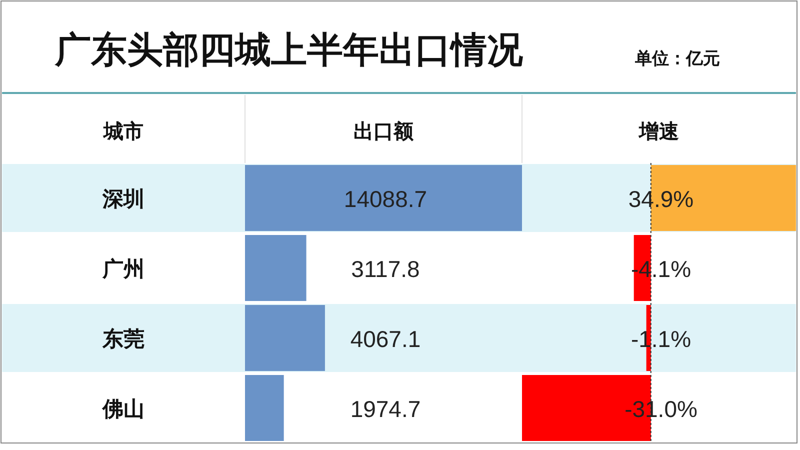 Image resolution: width=800 pixels, height=450 pixels. Describe the element at coordinates (123, 409) in the screenshot. I see `y-tick-label: 佛山` at that location.